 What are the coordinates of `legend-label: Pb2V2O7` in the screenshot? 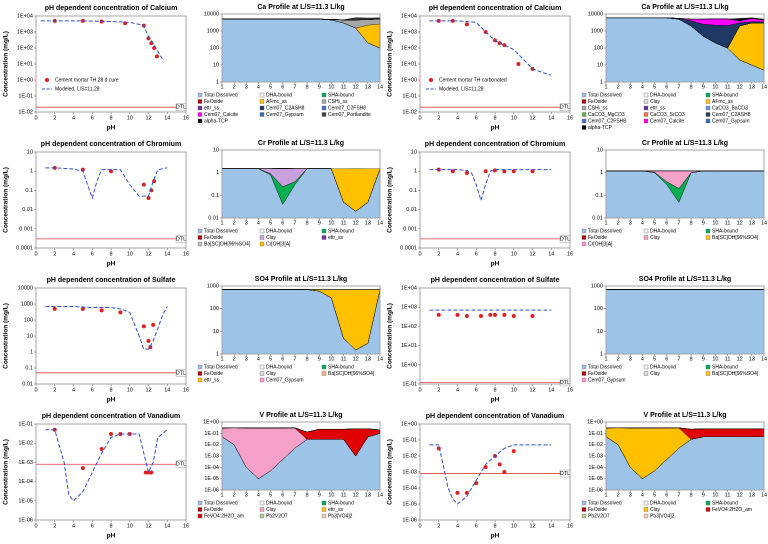 It's located at (599, 516).